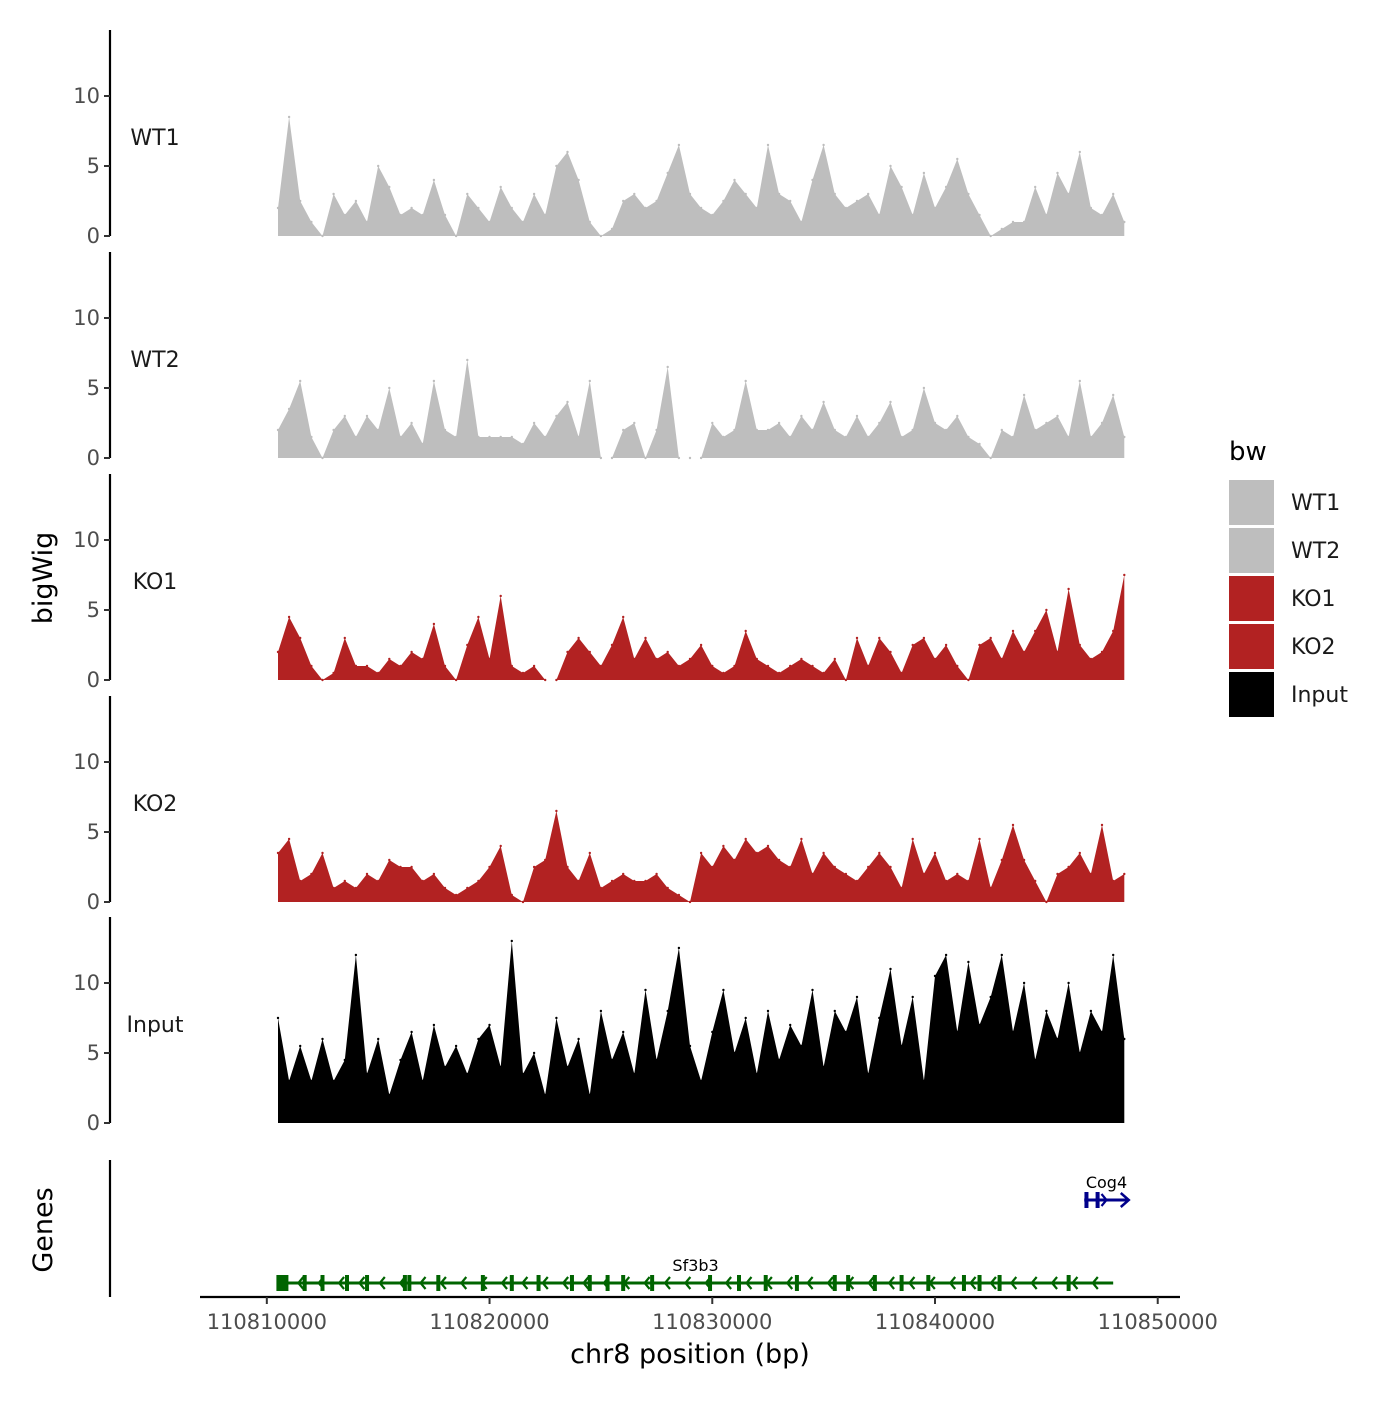 Image resolution: width=1400 pixels, height=1404 pixels. Describe the element at coordinates (695, 1273) in the screenshot. I see `gene-sf3b3: Sf3b3` at that location.